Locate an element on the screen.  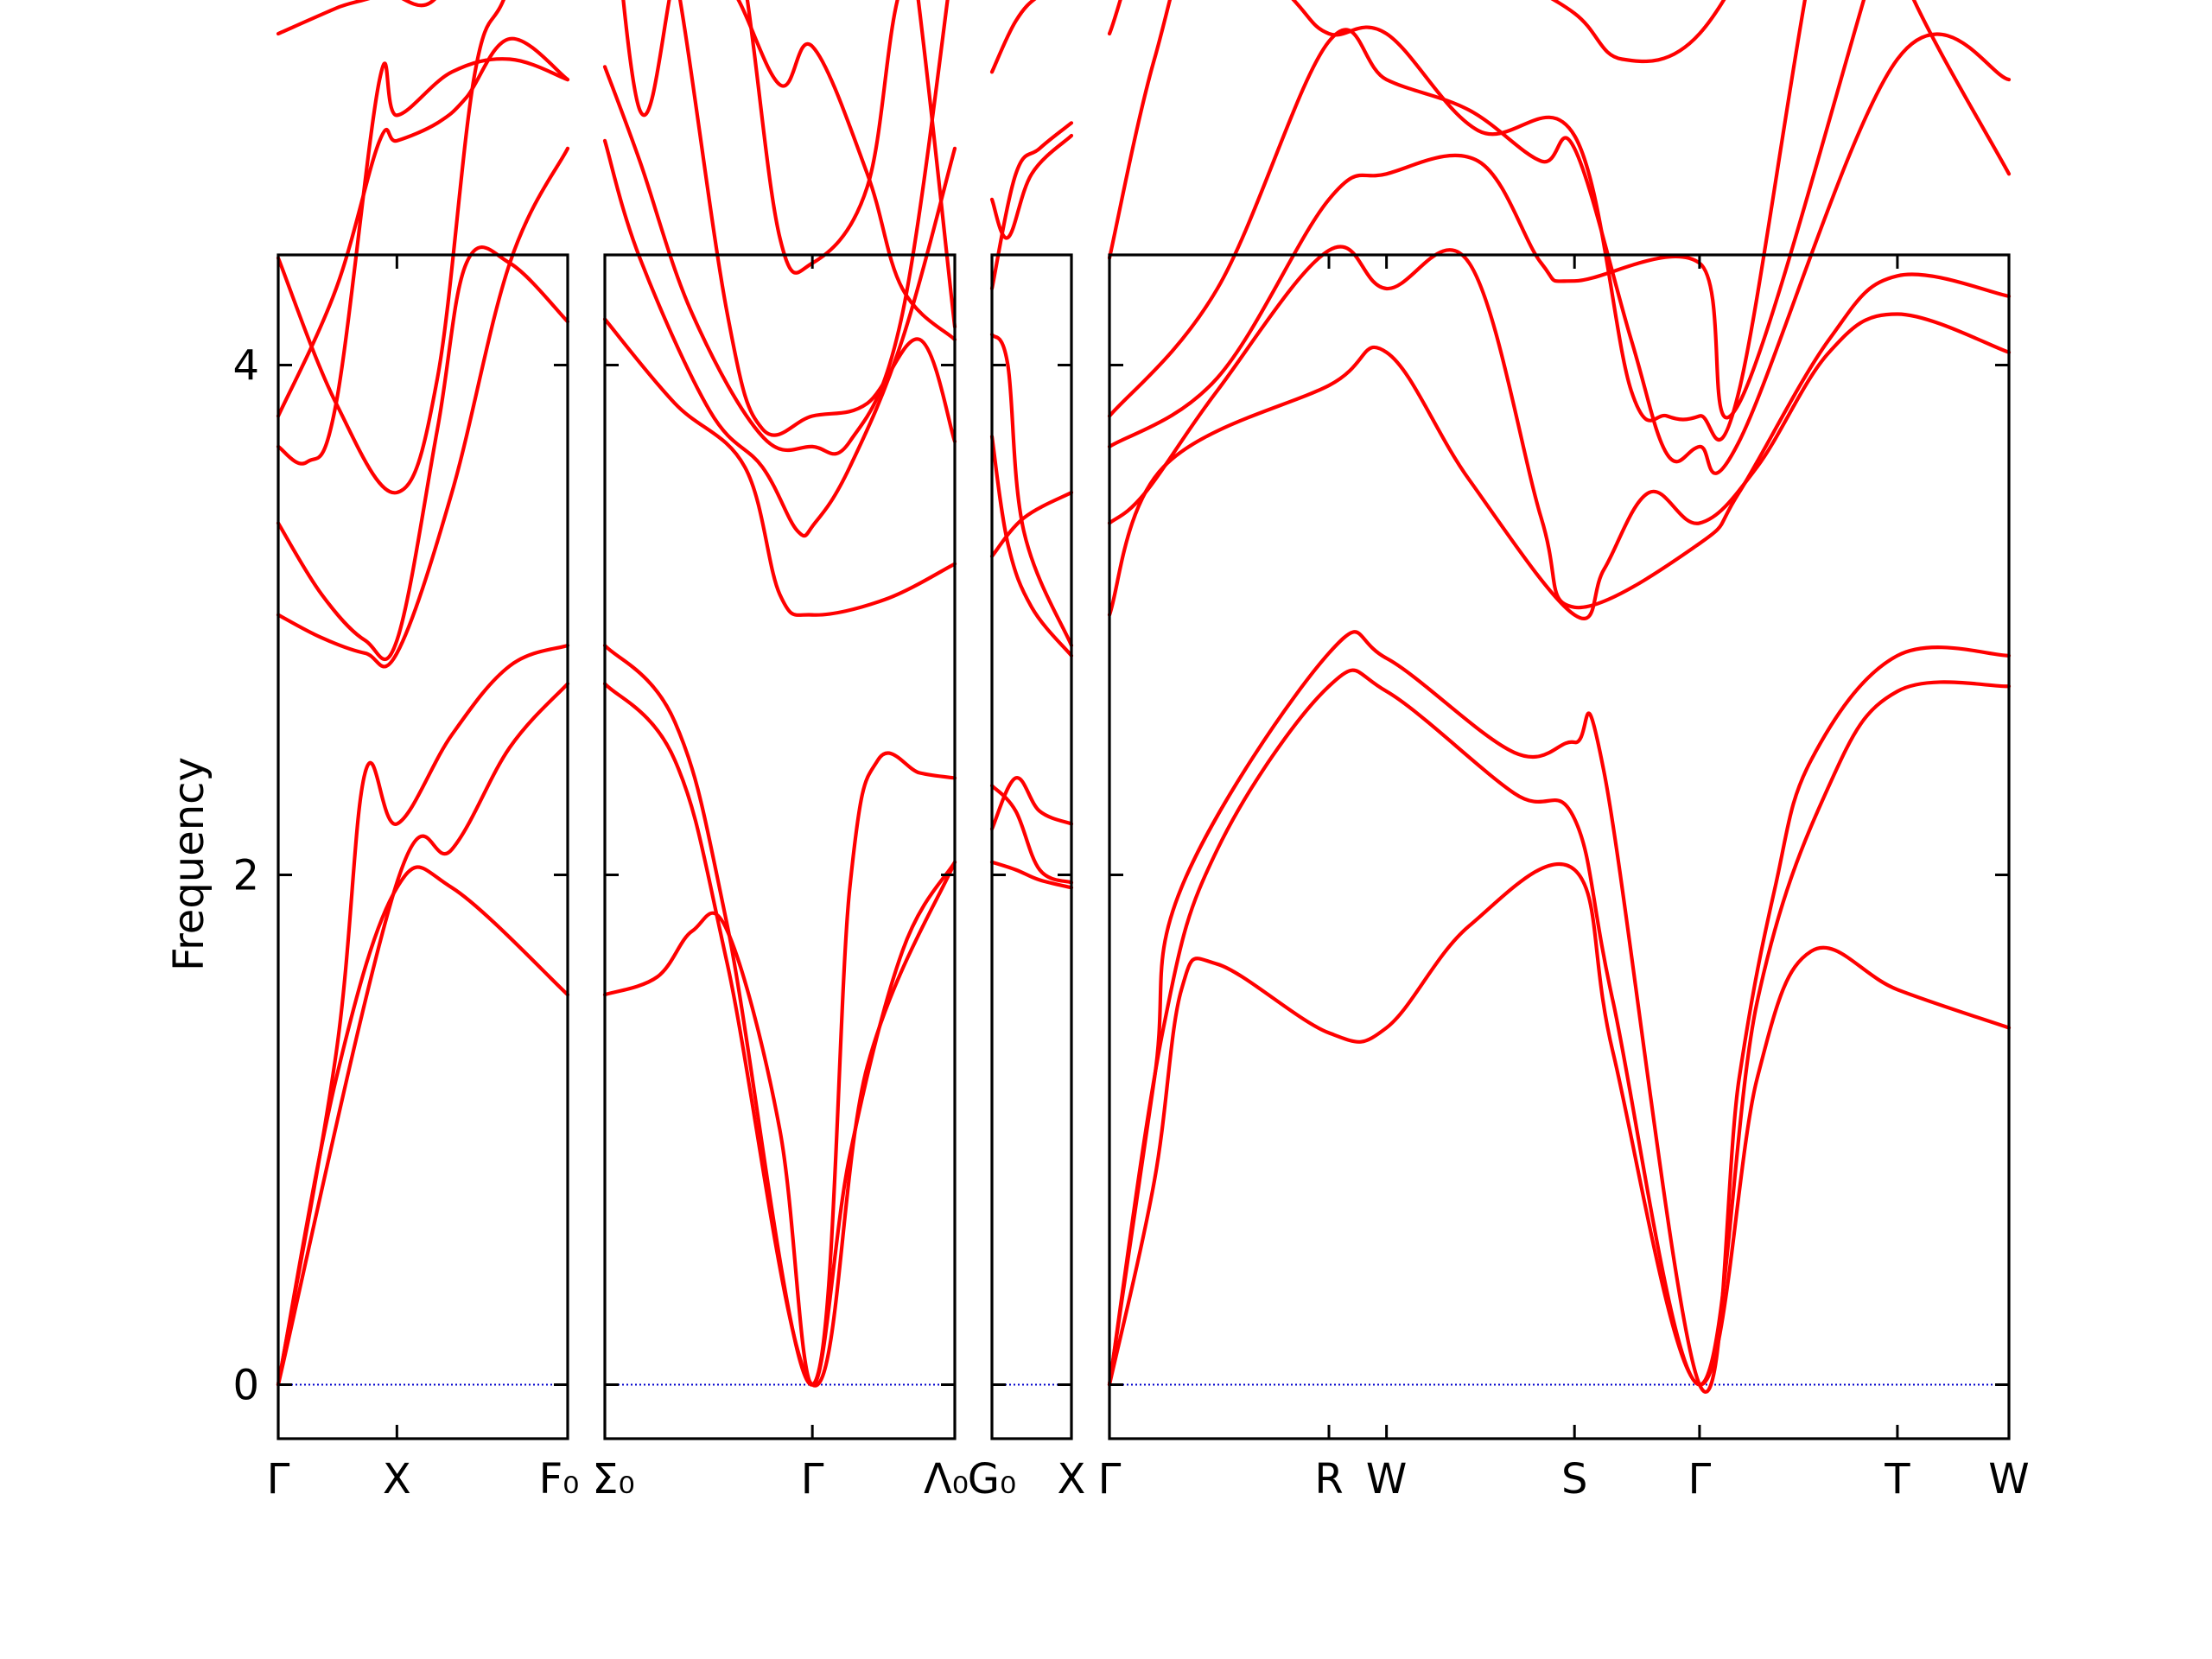
band-panel-1: Γ X F₀ is located at coordinates (423, 751).